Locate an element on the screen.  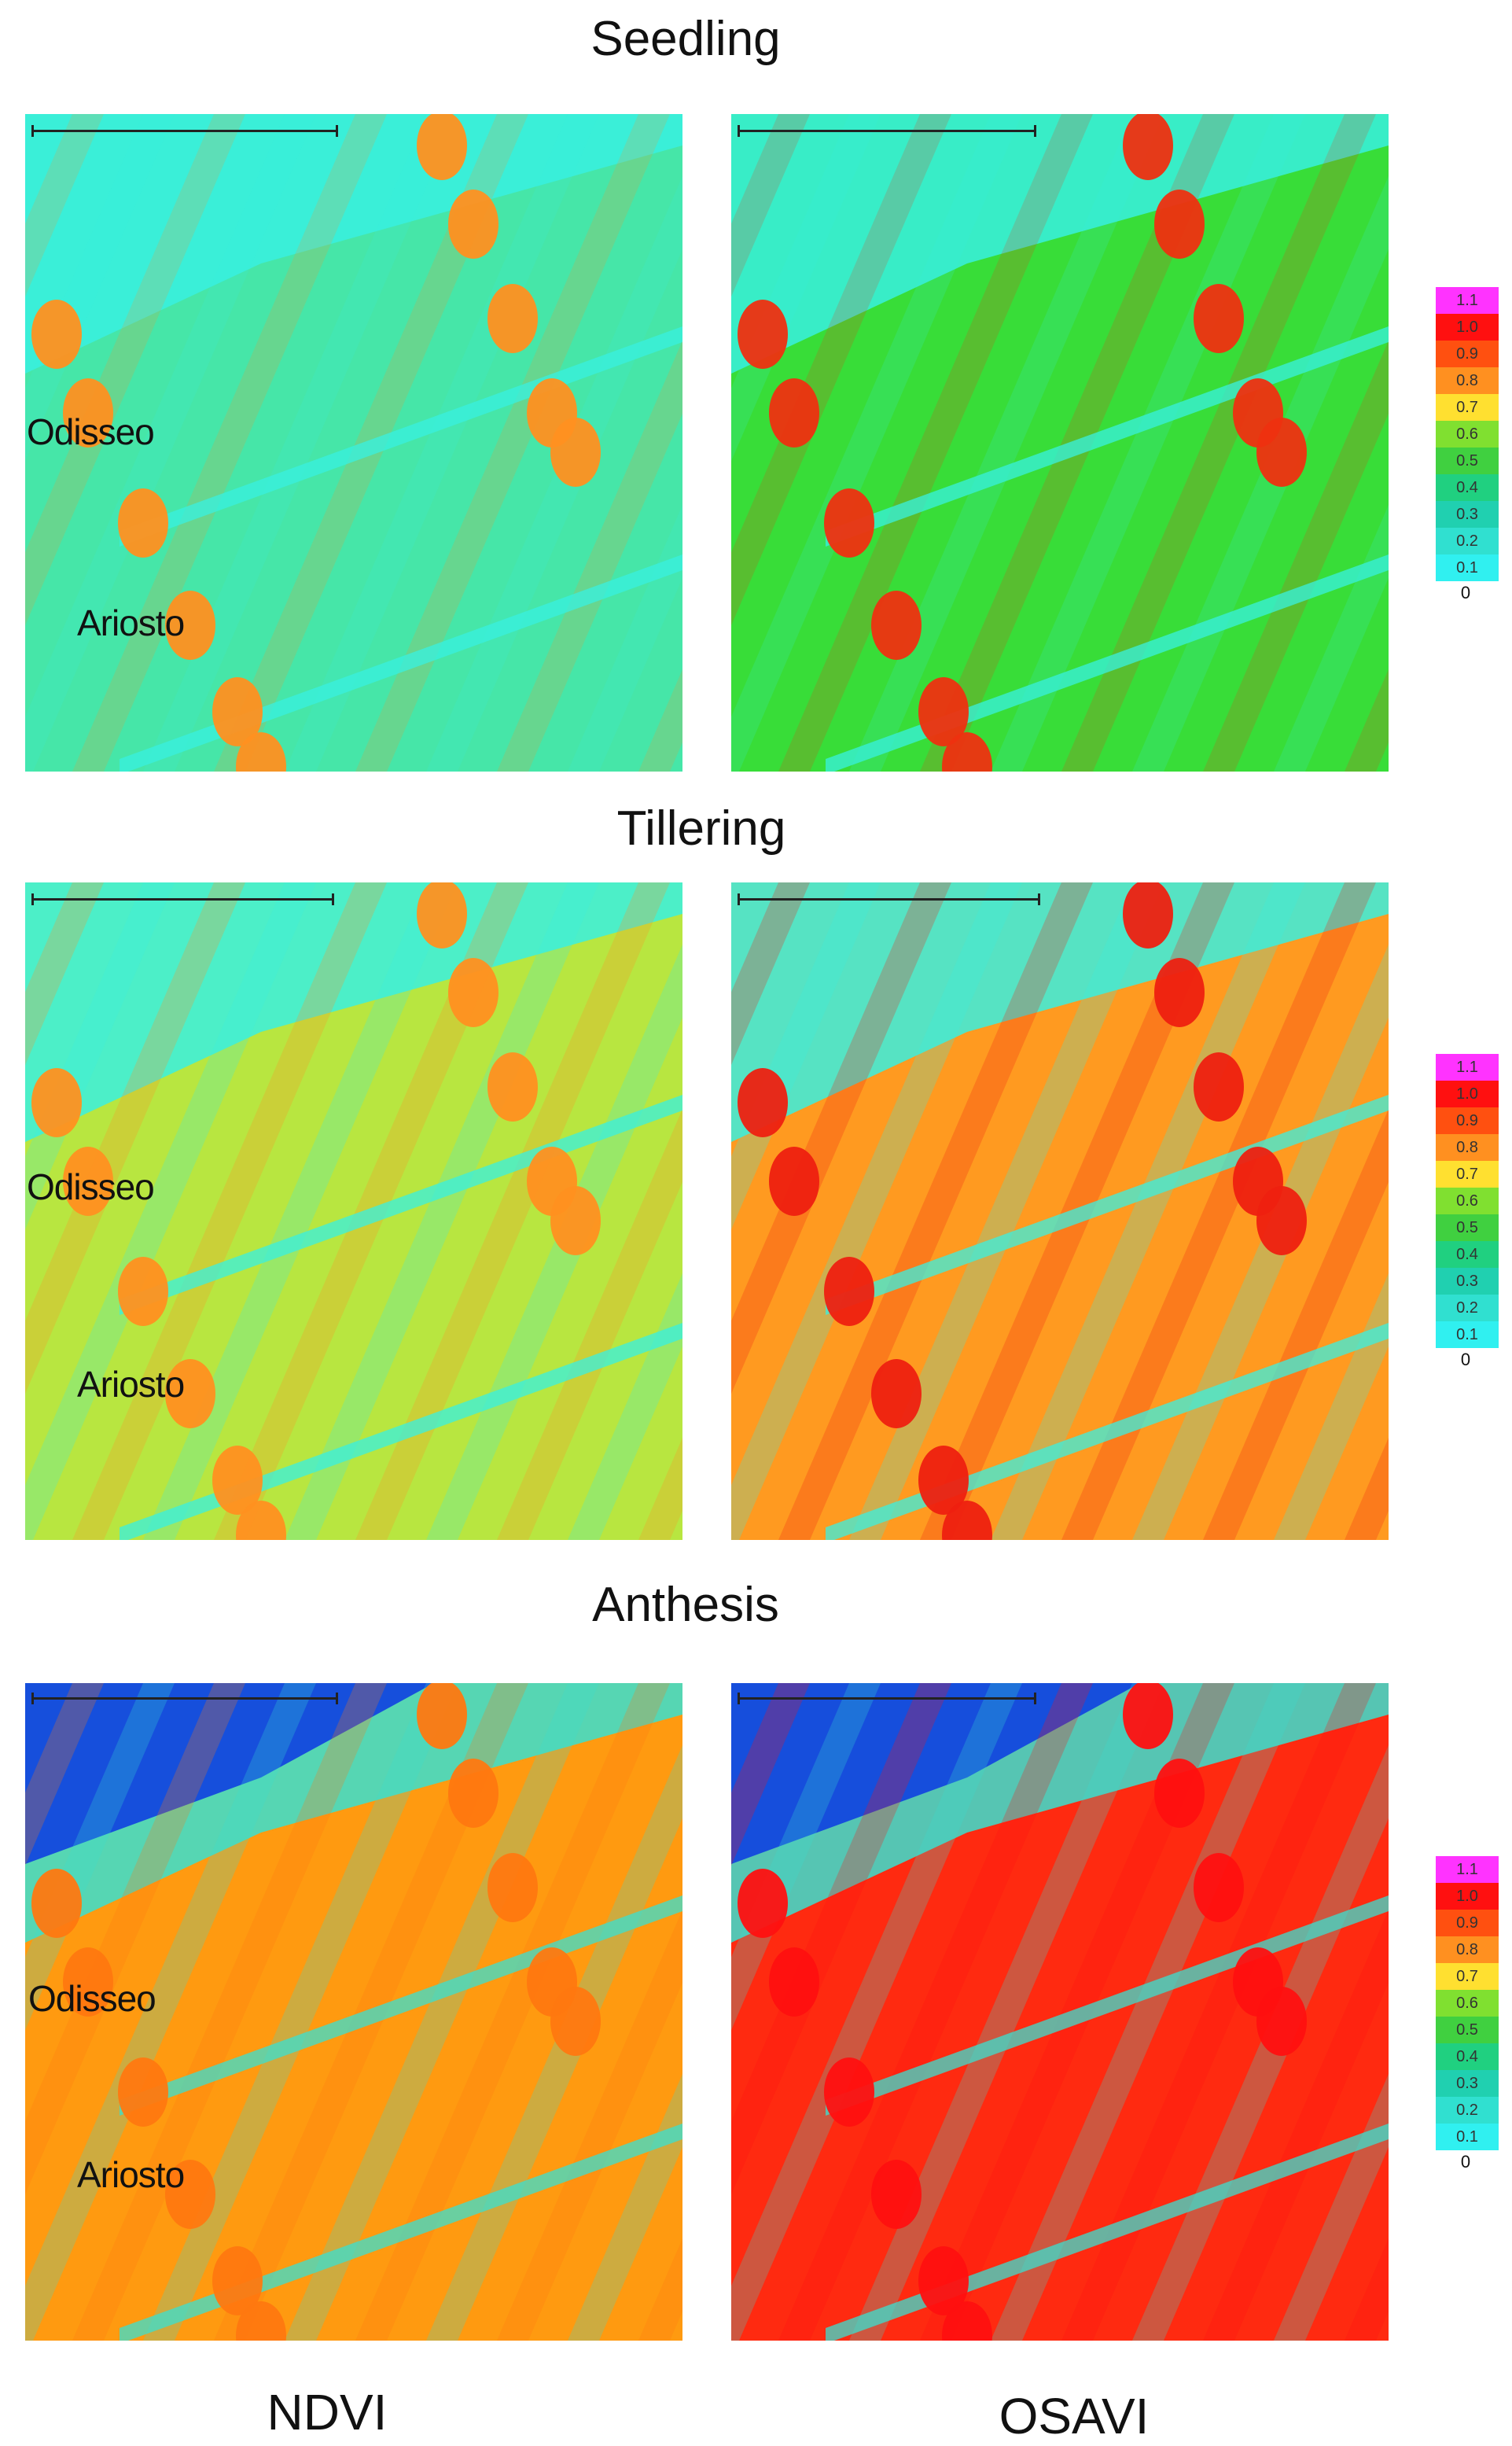
map-anthesis-ndvi is located at coordinates (353, 2012).